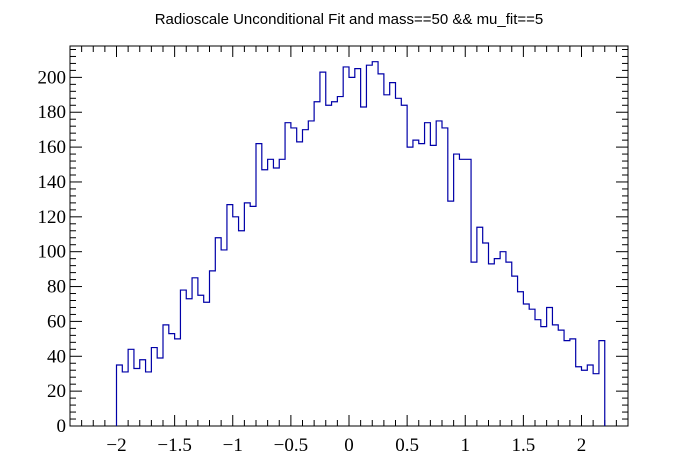 This screenshot has width=698, height=474. What do you see at coordinates (52, 77) in the screenshot?
I see `y-tick-label: 200` at bounding box center [52, 77].